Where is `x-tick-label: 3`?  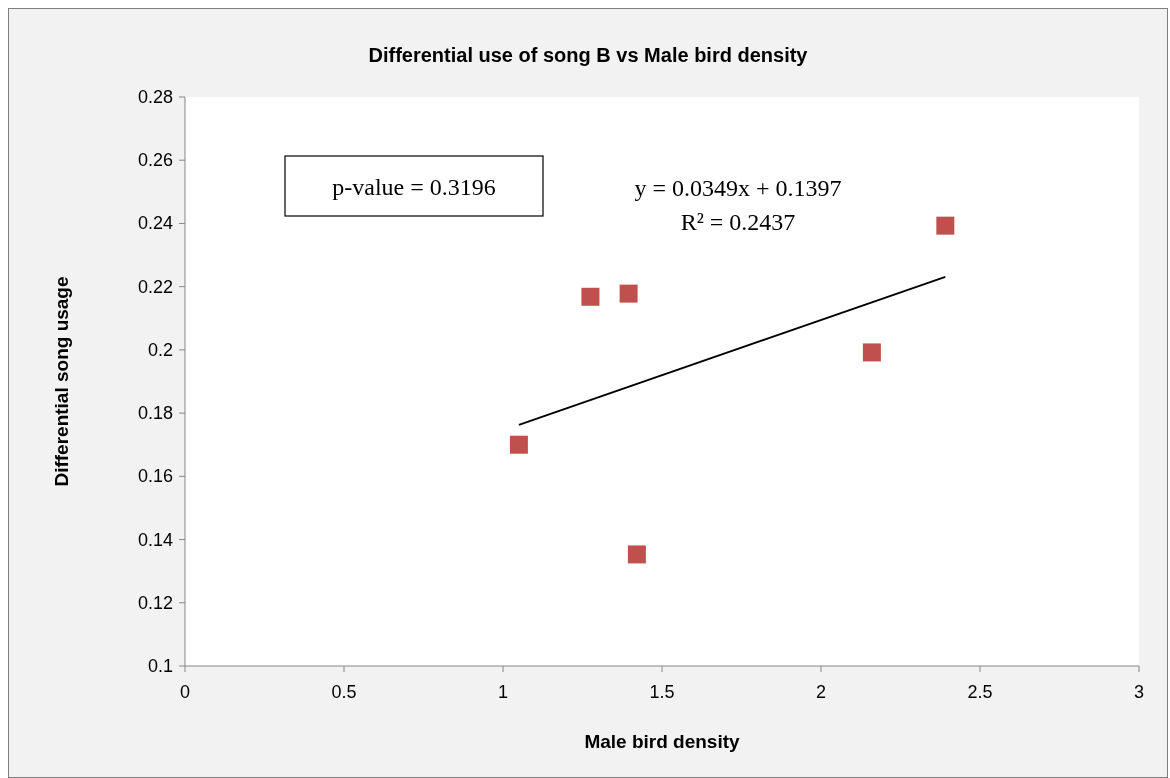 x-tick-label: 3 is located at coordinates (1139, 692).